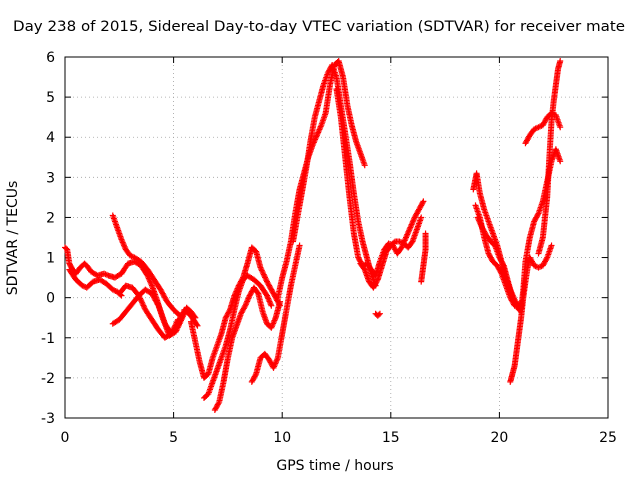 Image resolution: width=640 pixels, height=480 pixels. What do you see at coordinates (608, 438) in the screenshot?
I see `x-tick-label: 25` at bounding box center [608, 438].